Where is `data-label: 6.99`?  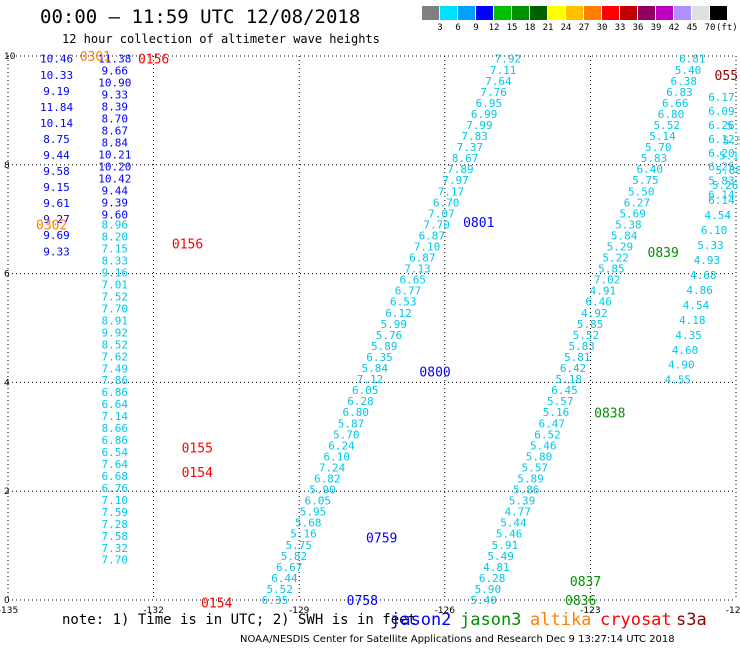 data-label: 6.99 is located at coordinates (484, 114).